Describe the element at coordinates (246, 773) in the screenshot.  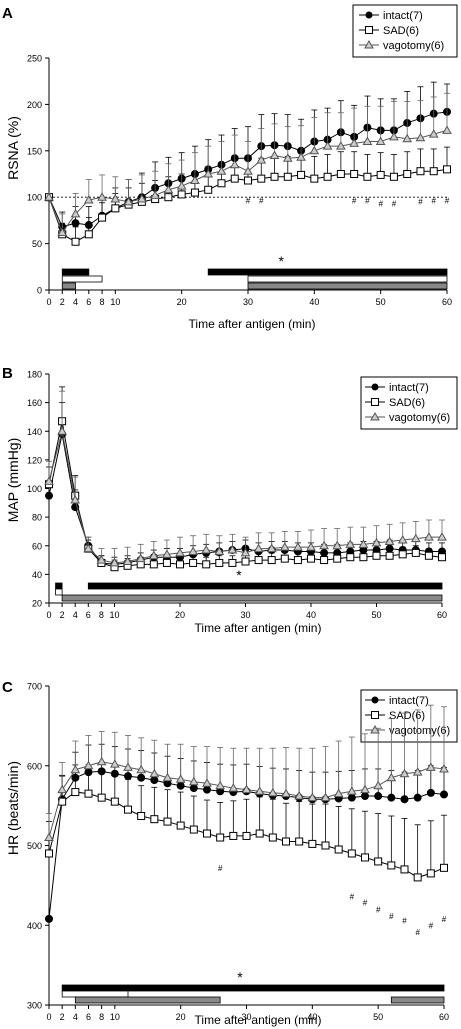
I see `series` at that location.